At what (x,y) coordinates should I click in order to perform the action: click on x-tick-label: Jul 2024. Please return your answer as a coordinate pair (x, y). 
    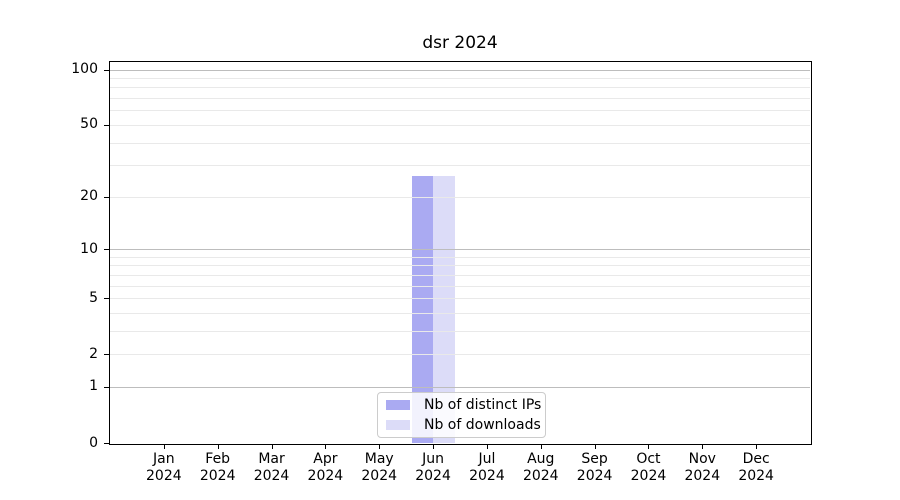
    Looking at the image, I should click on (487, 467).